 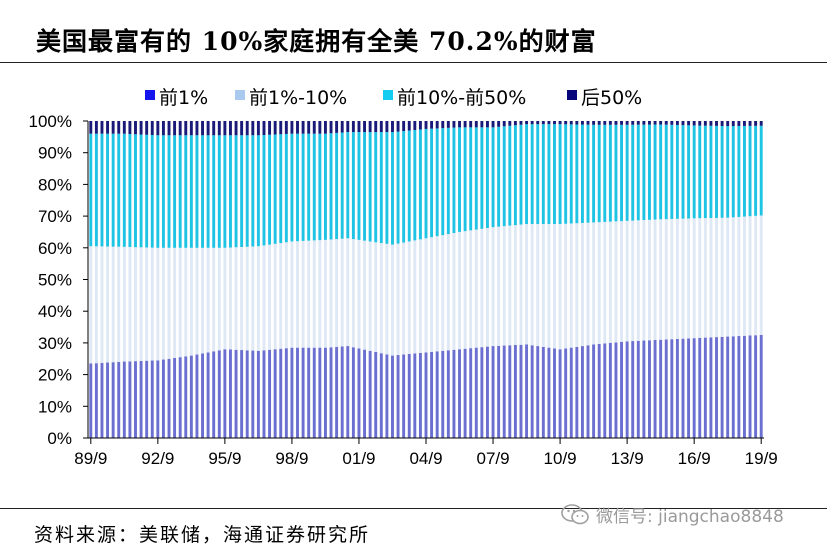 What do you see at coordinates (55, 248) in the screenshot?
I see `y-tick-label: 60%` at bounding box center [55, 248].